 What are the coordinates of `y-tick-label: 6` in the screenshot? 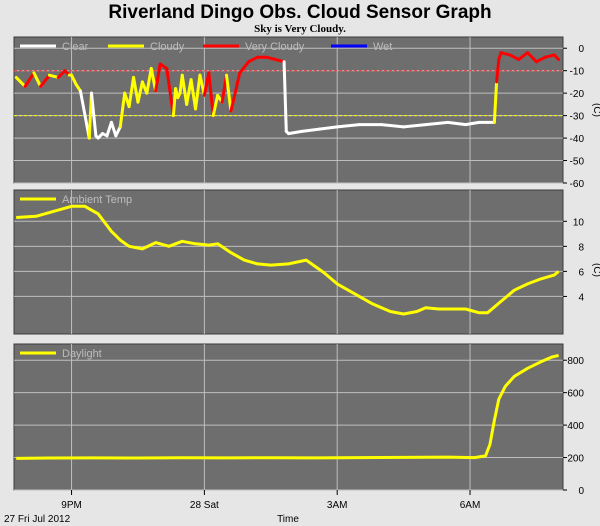 It's located at (581, 272).